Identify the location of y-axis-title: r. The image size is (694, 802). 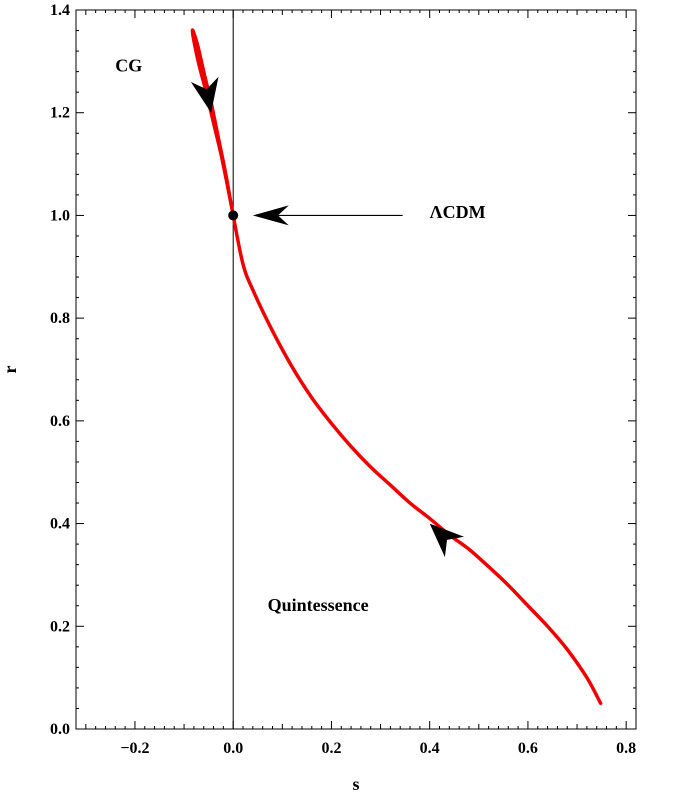
(10, 370).